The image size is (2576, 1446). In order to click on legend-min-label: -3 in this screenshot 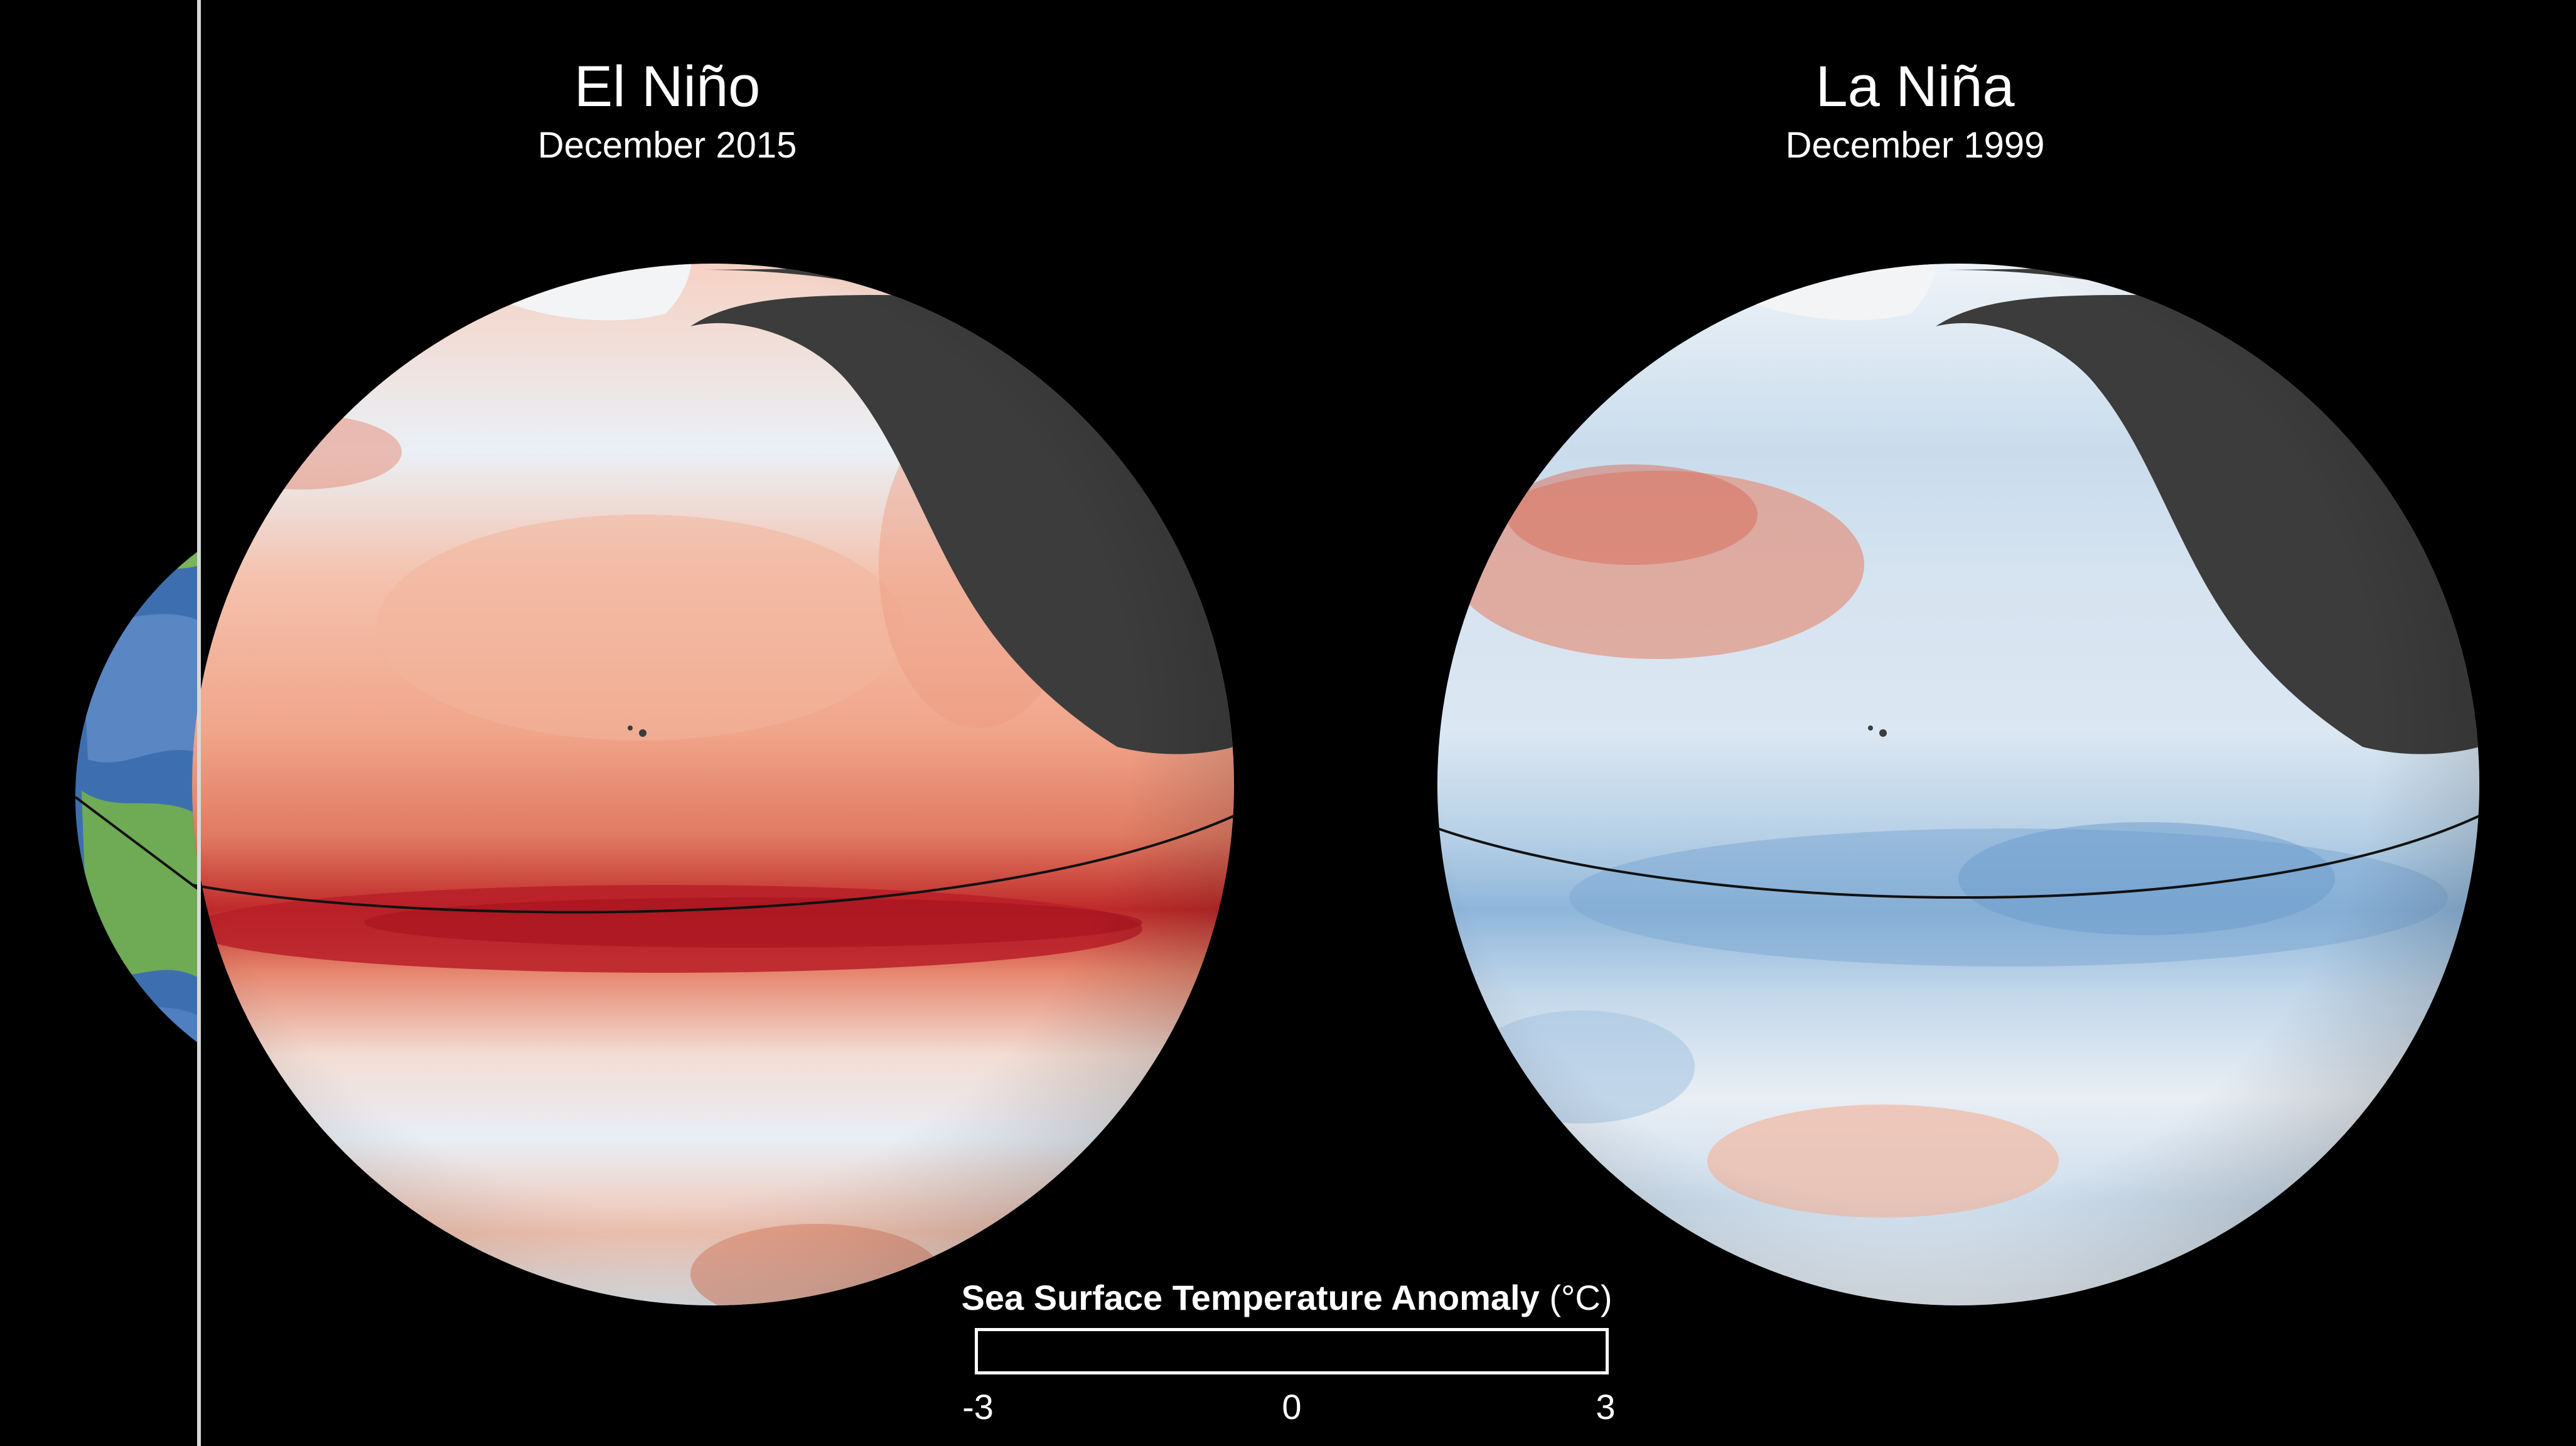, I will do `click(978, 1407)`.